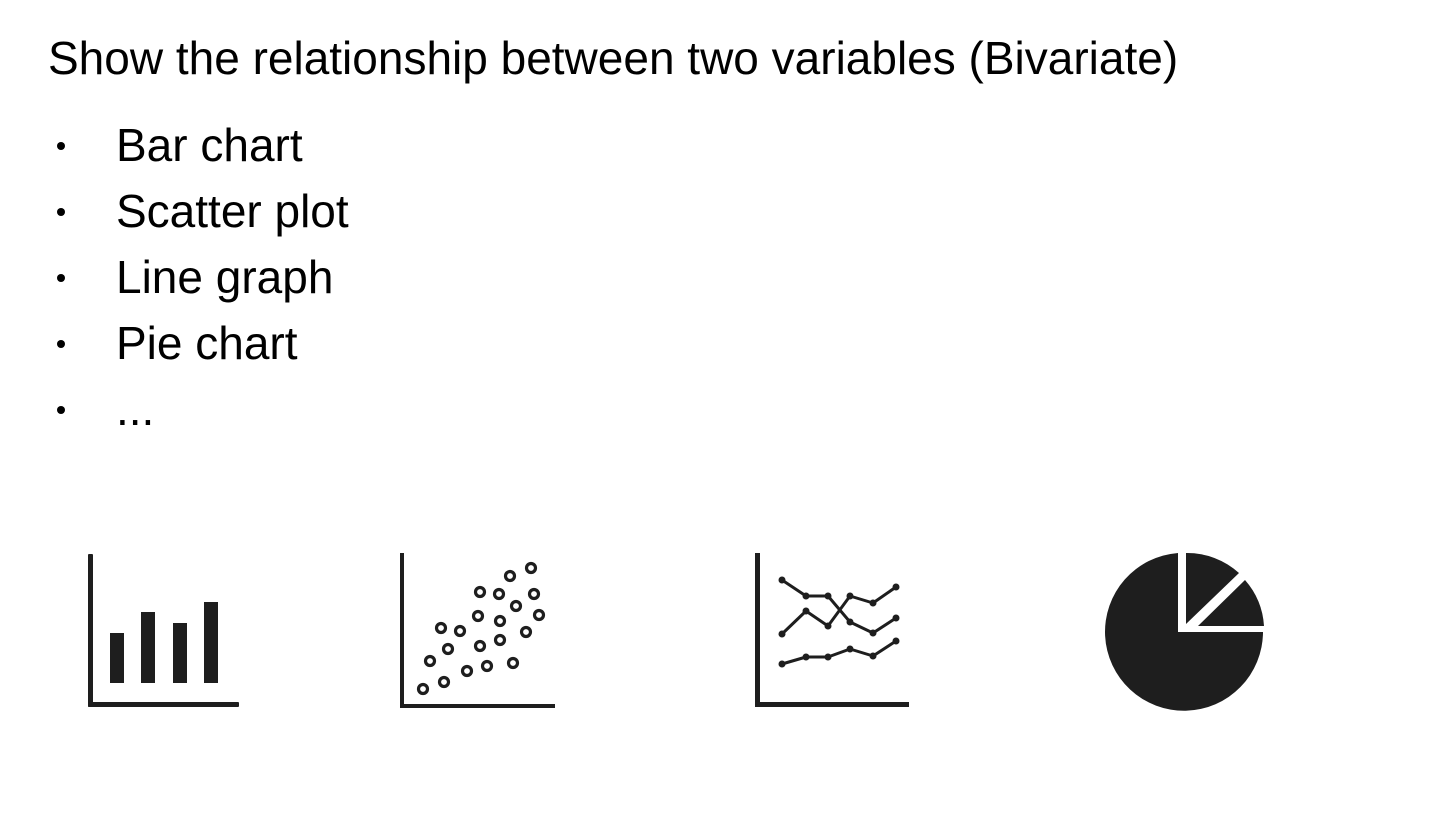 This screenshot has width=1446, height=832. What do you see at coordinates (1184, 631) in the screenshot?
I see `pie-chart-icon` at bounding box center [1184, 631].